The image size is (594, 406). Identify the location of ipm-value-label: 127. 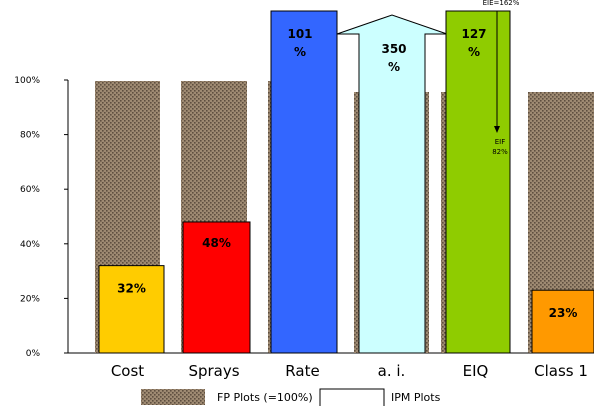
(473, 34).